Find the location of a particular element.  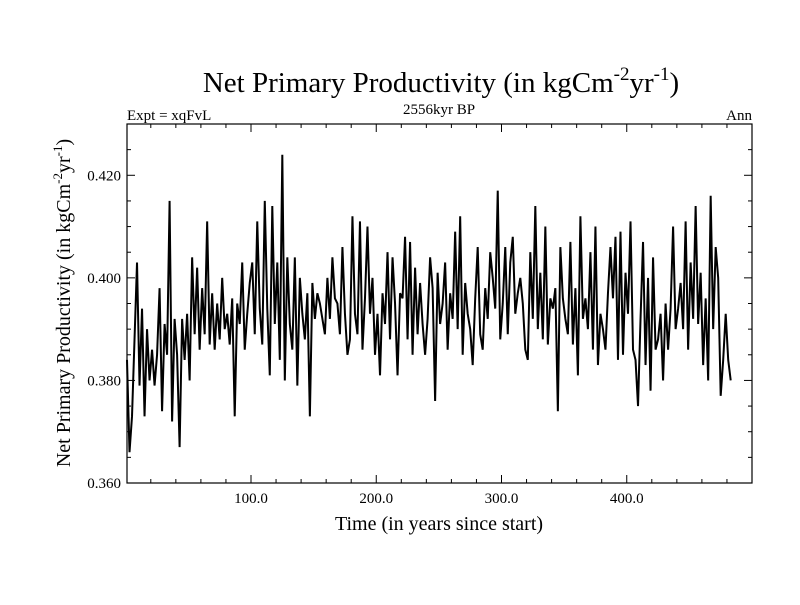

subtitle-period: 2556kyr BP is located at coordinates (439, 110).